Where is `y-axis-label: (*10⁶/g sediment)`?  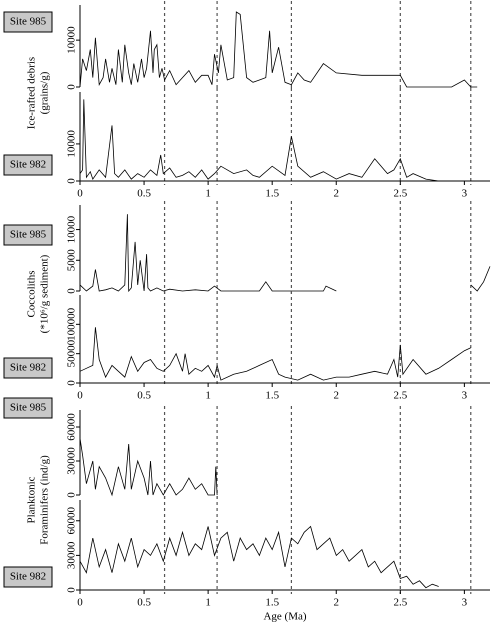 y-axis-label: (*10⁶/g sediment) is located at coordinates (45, 293).